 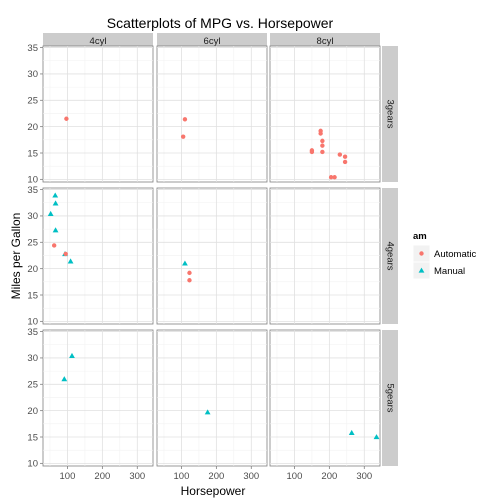 I want to click on legend: am Automatic Manual, so click(x=444, y=255).